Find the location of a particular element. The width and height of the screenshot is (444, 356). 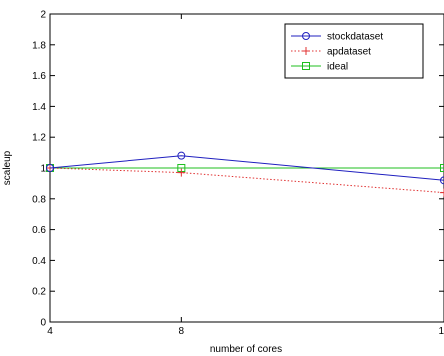

series-stockdataset is located at coordinates (245, 168).